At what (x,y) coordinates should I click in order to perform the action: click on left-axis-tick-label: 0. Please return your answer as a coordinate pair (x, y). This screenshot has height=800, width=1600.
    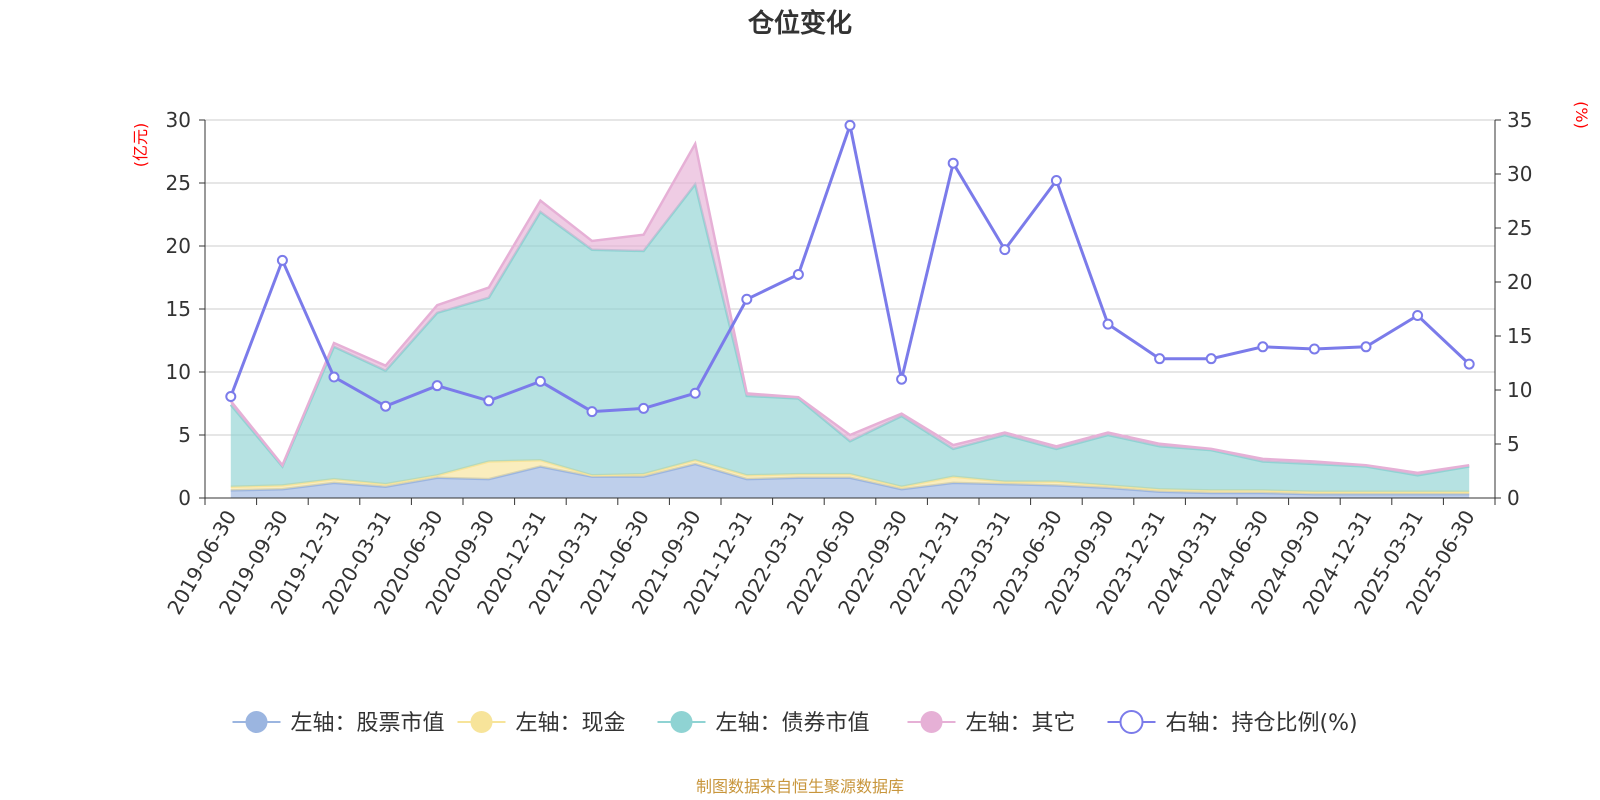
    Looking at the image, I should click on (184, 498).